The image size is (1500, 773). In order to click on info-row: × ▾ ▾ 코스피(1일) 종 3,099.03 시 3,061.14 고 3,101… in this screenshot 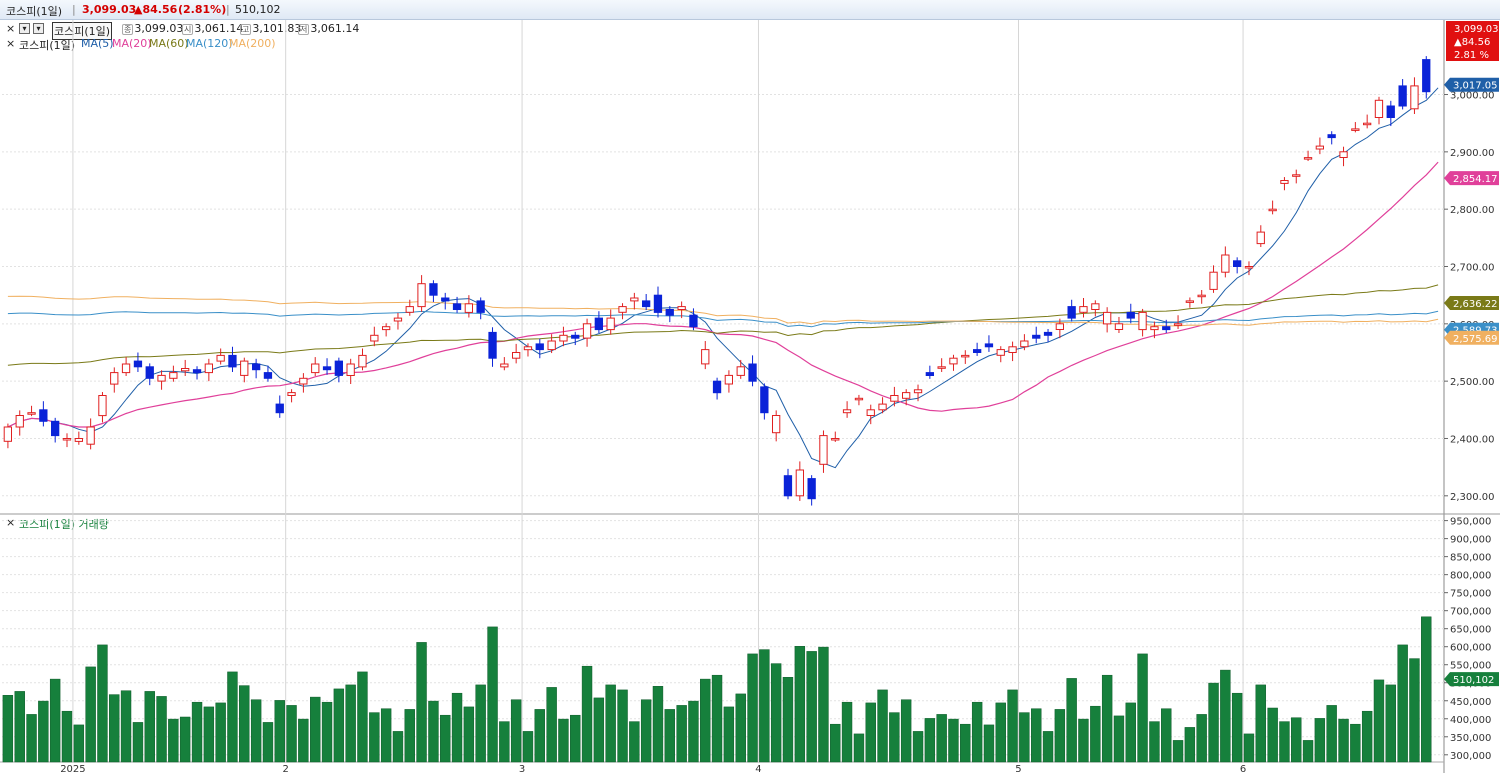, I will do `click(350, 31)`.